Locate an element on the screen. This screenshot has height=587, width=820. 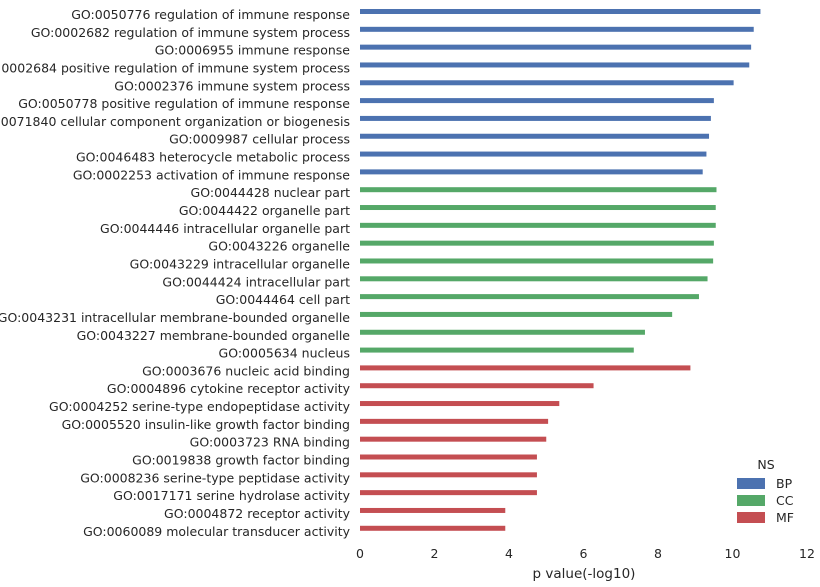
x-tick-label-6: 6 is located at coordinates (584, 553).